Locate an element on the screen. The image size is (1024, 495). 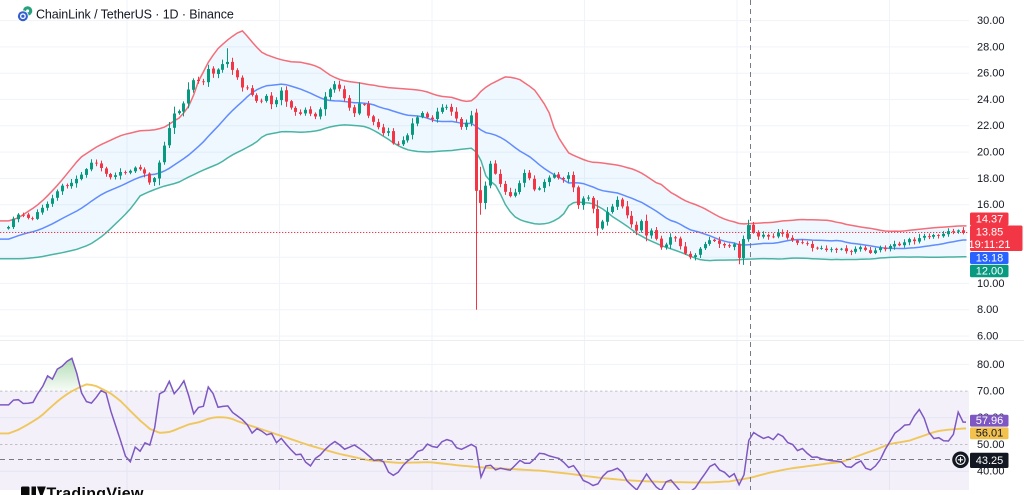
svg-text: 30.00 is located at coordinates (991, 21).